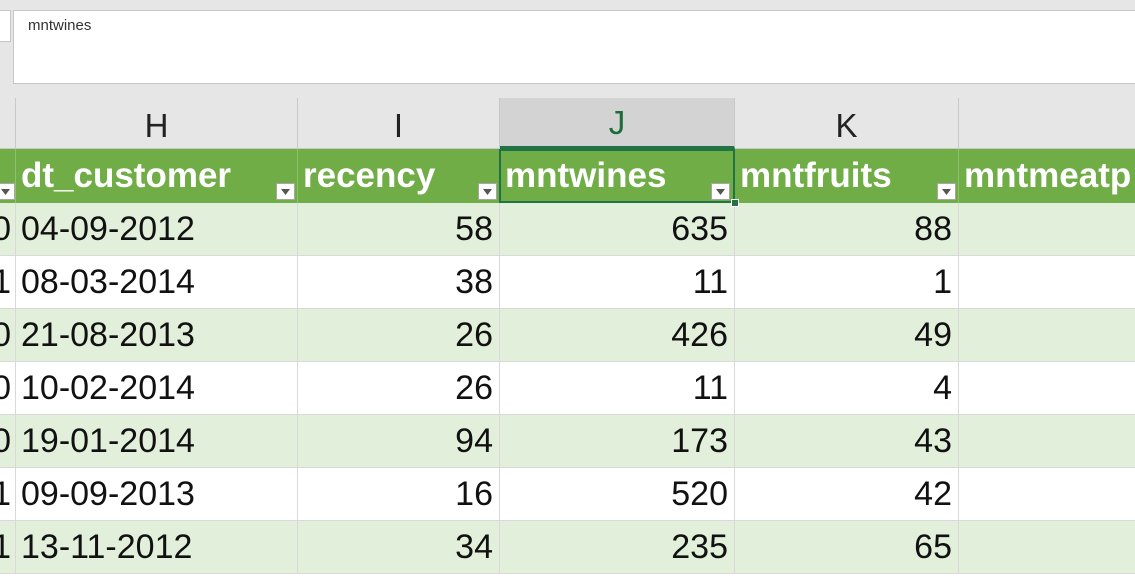 This screenshot has width=1135, height=578. Describe the element at coordinates (369, 175) in the screenshot. I see `header-label: recency` at that location.